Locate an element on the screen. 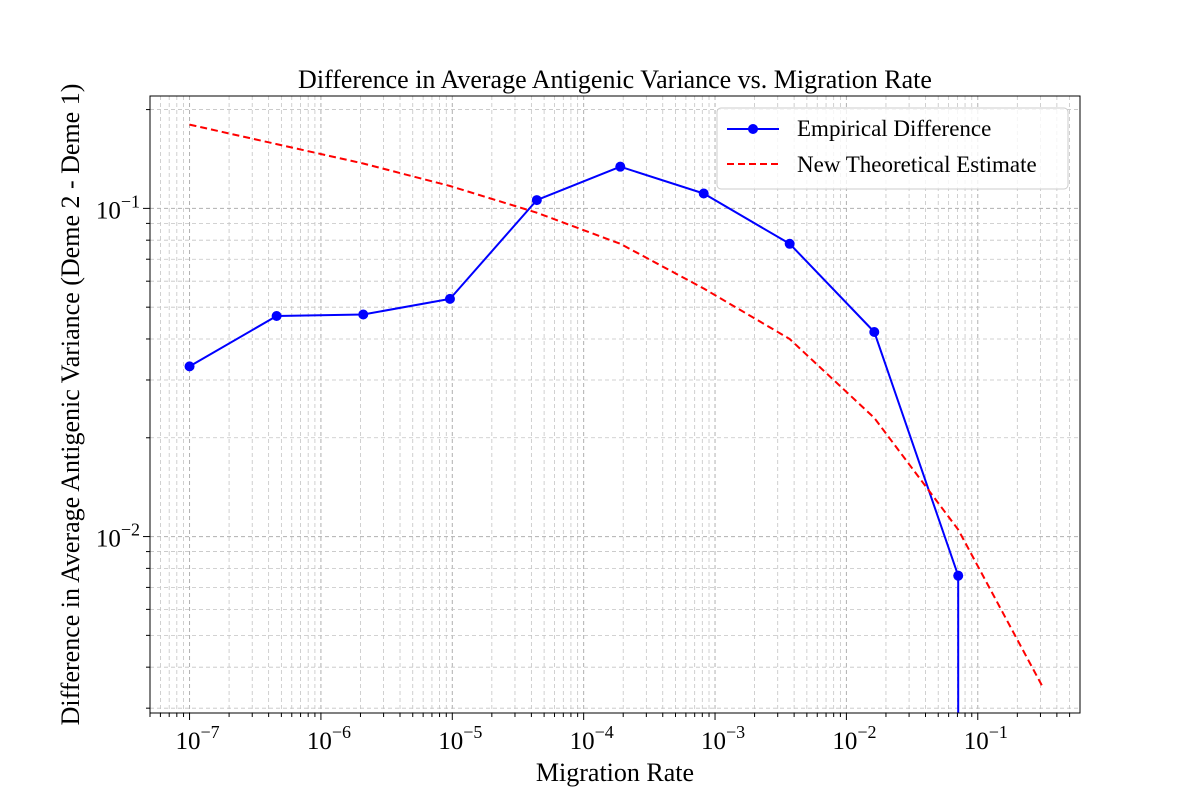 The height and width of the screenshot is (800, 1200). x-axis-label: Migration Rate is located at coordinates (615, 772).